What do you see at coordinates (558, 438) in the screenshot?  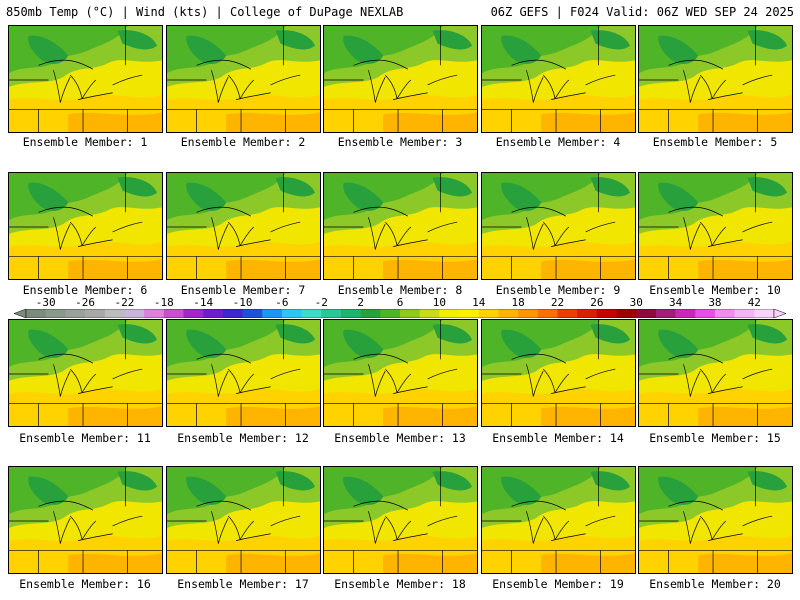 I see `ensemble-member-label: Ensemble Member: 14` at bounding box center [558, 438].